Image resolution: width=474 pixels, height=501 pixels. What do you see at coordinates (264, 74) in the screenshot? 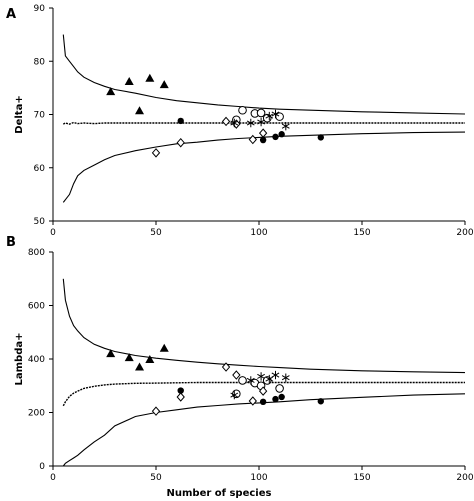
I see `upper-limit-line` at bounding box center [264, 74].